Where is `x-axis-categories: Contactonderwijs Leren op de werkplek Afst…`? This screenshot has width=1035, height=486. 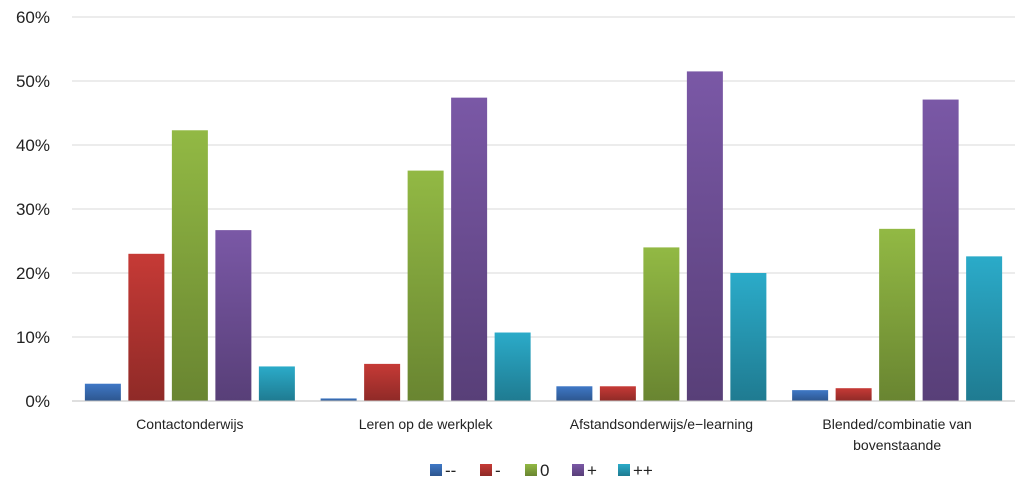
x-axis-categories: Contactonderwijs Leren op de werkplek Afst… is located at coordinates (554, 434).